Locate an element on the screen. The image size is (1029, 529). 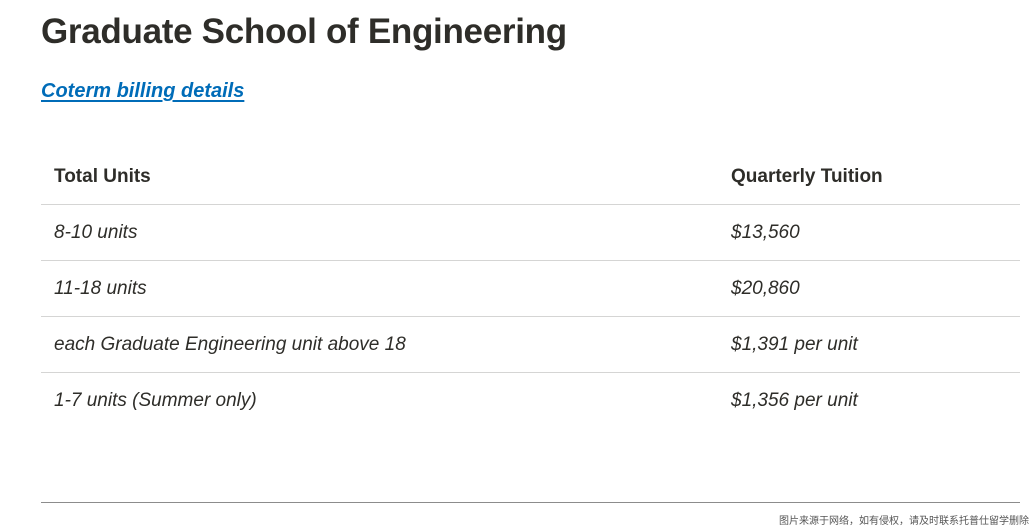
column-header-quarterly-tuition: Quarterly Tuition is located at coordinates (807, 176).